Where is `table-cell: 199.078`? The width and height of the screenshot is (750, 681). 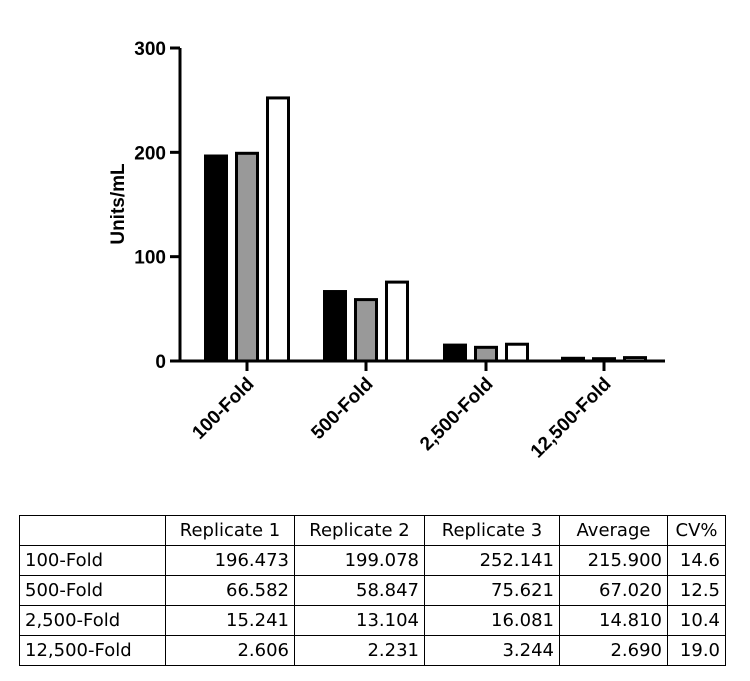
table-cell: 199.078 is located at coordinates (359, 560).